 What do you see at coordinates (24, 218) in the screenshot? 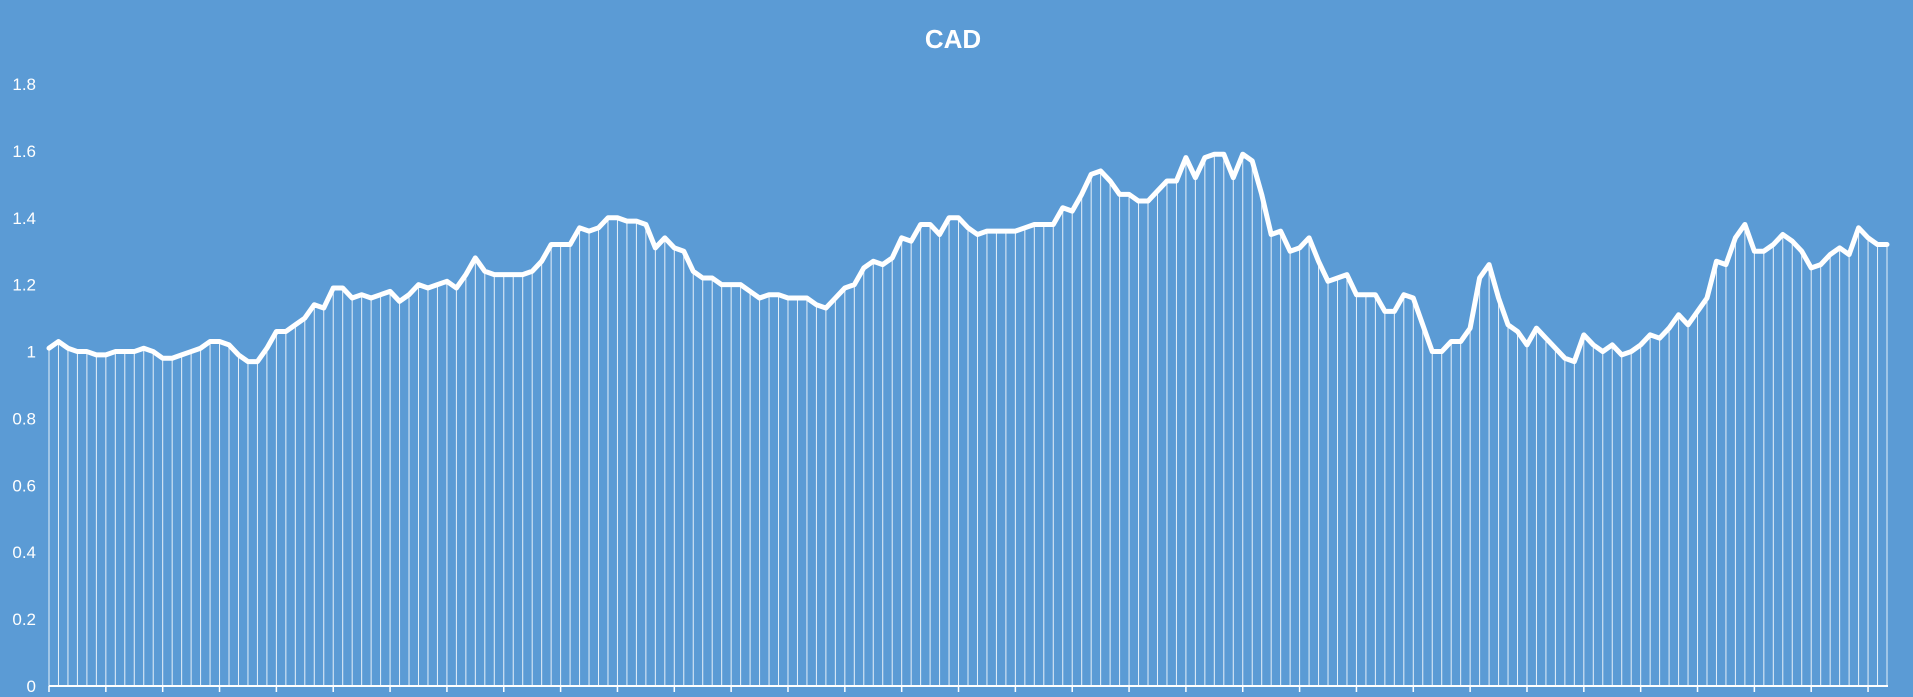
I see `y-tick-label: 1.4` at bounding box center [24, 218].